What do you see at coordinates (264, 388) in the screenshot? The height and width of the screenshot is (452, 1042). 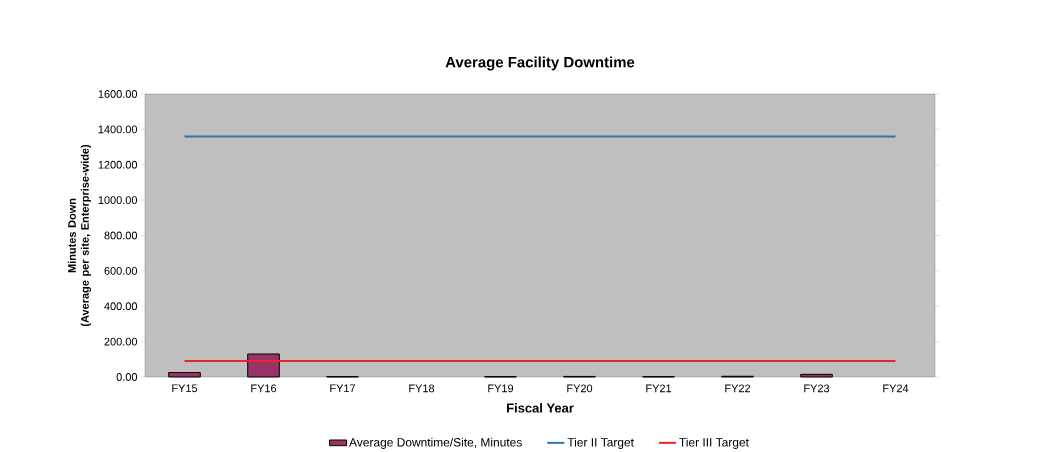 I see `x-tick-label: FY16` at bounding box center [264, 388].